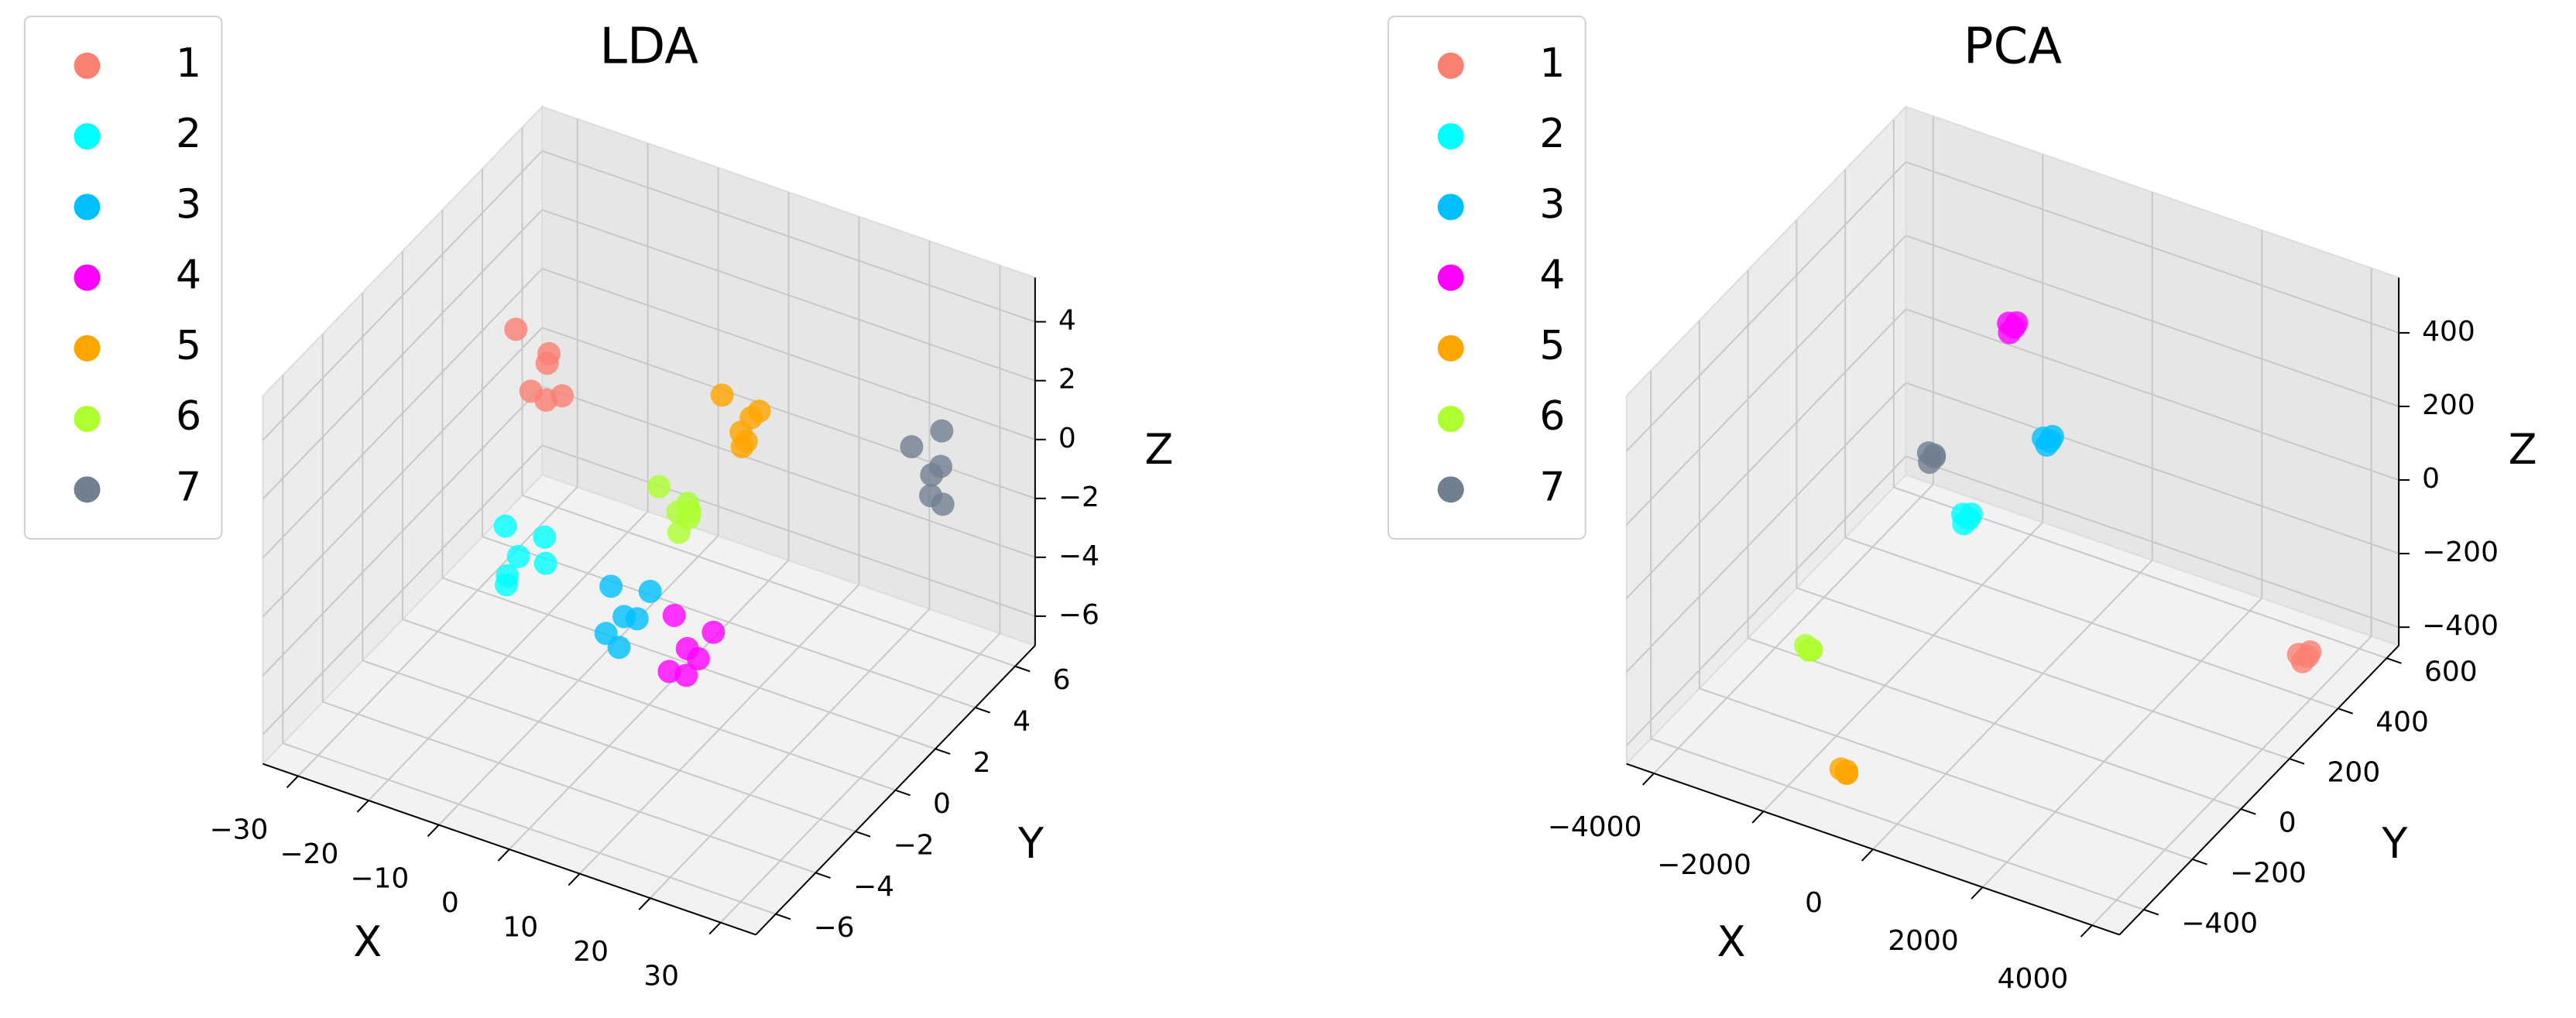  What do you see at coordinates (1923, 941) in the screenshot?
I see `x-tick-label: 2000` at bounding box center [1923, 941].